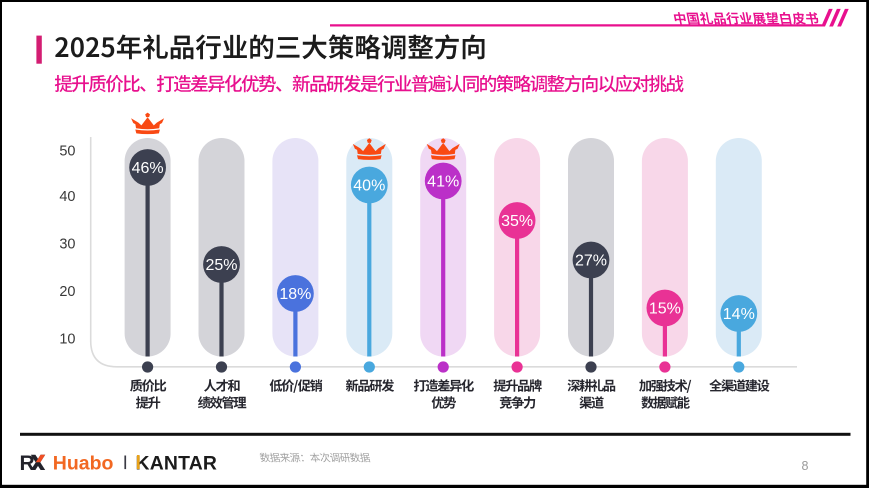 The image size is (869, 488). Describe the element at coordinates (67, 292) in the screenshot. I see `svg-text: 20` at that location.